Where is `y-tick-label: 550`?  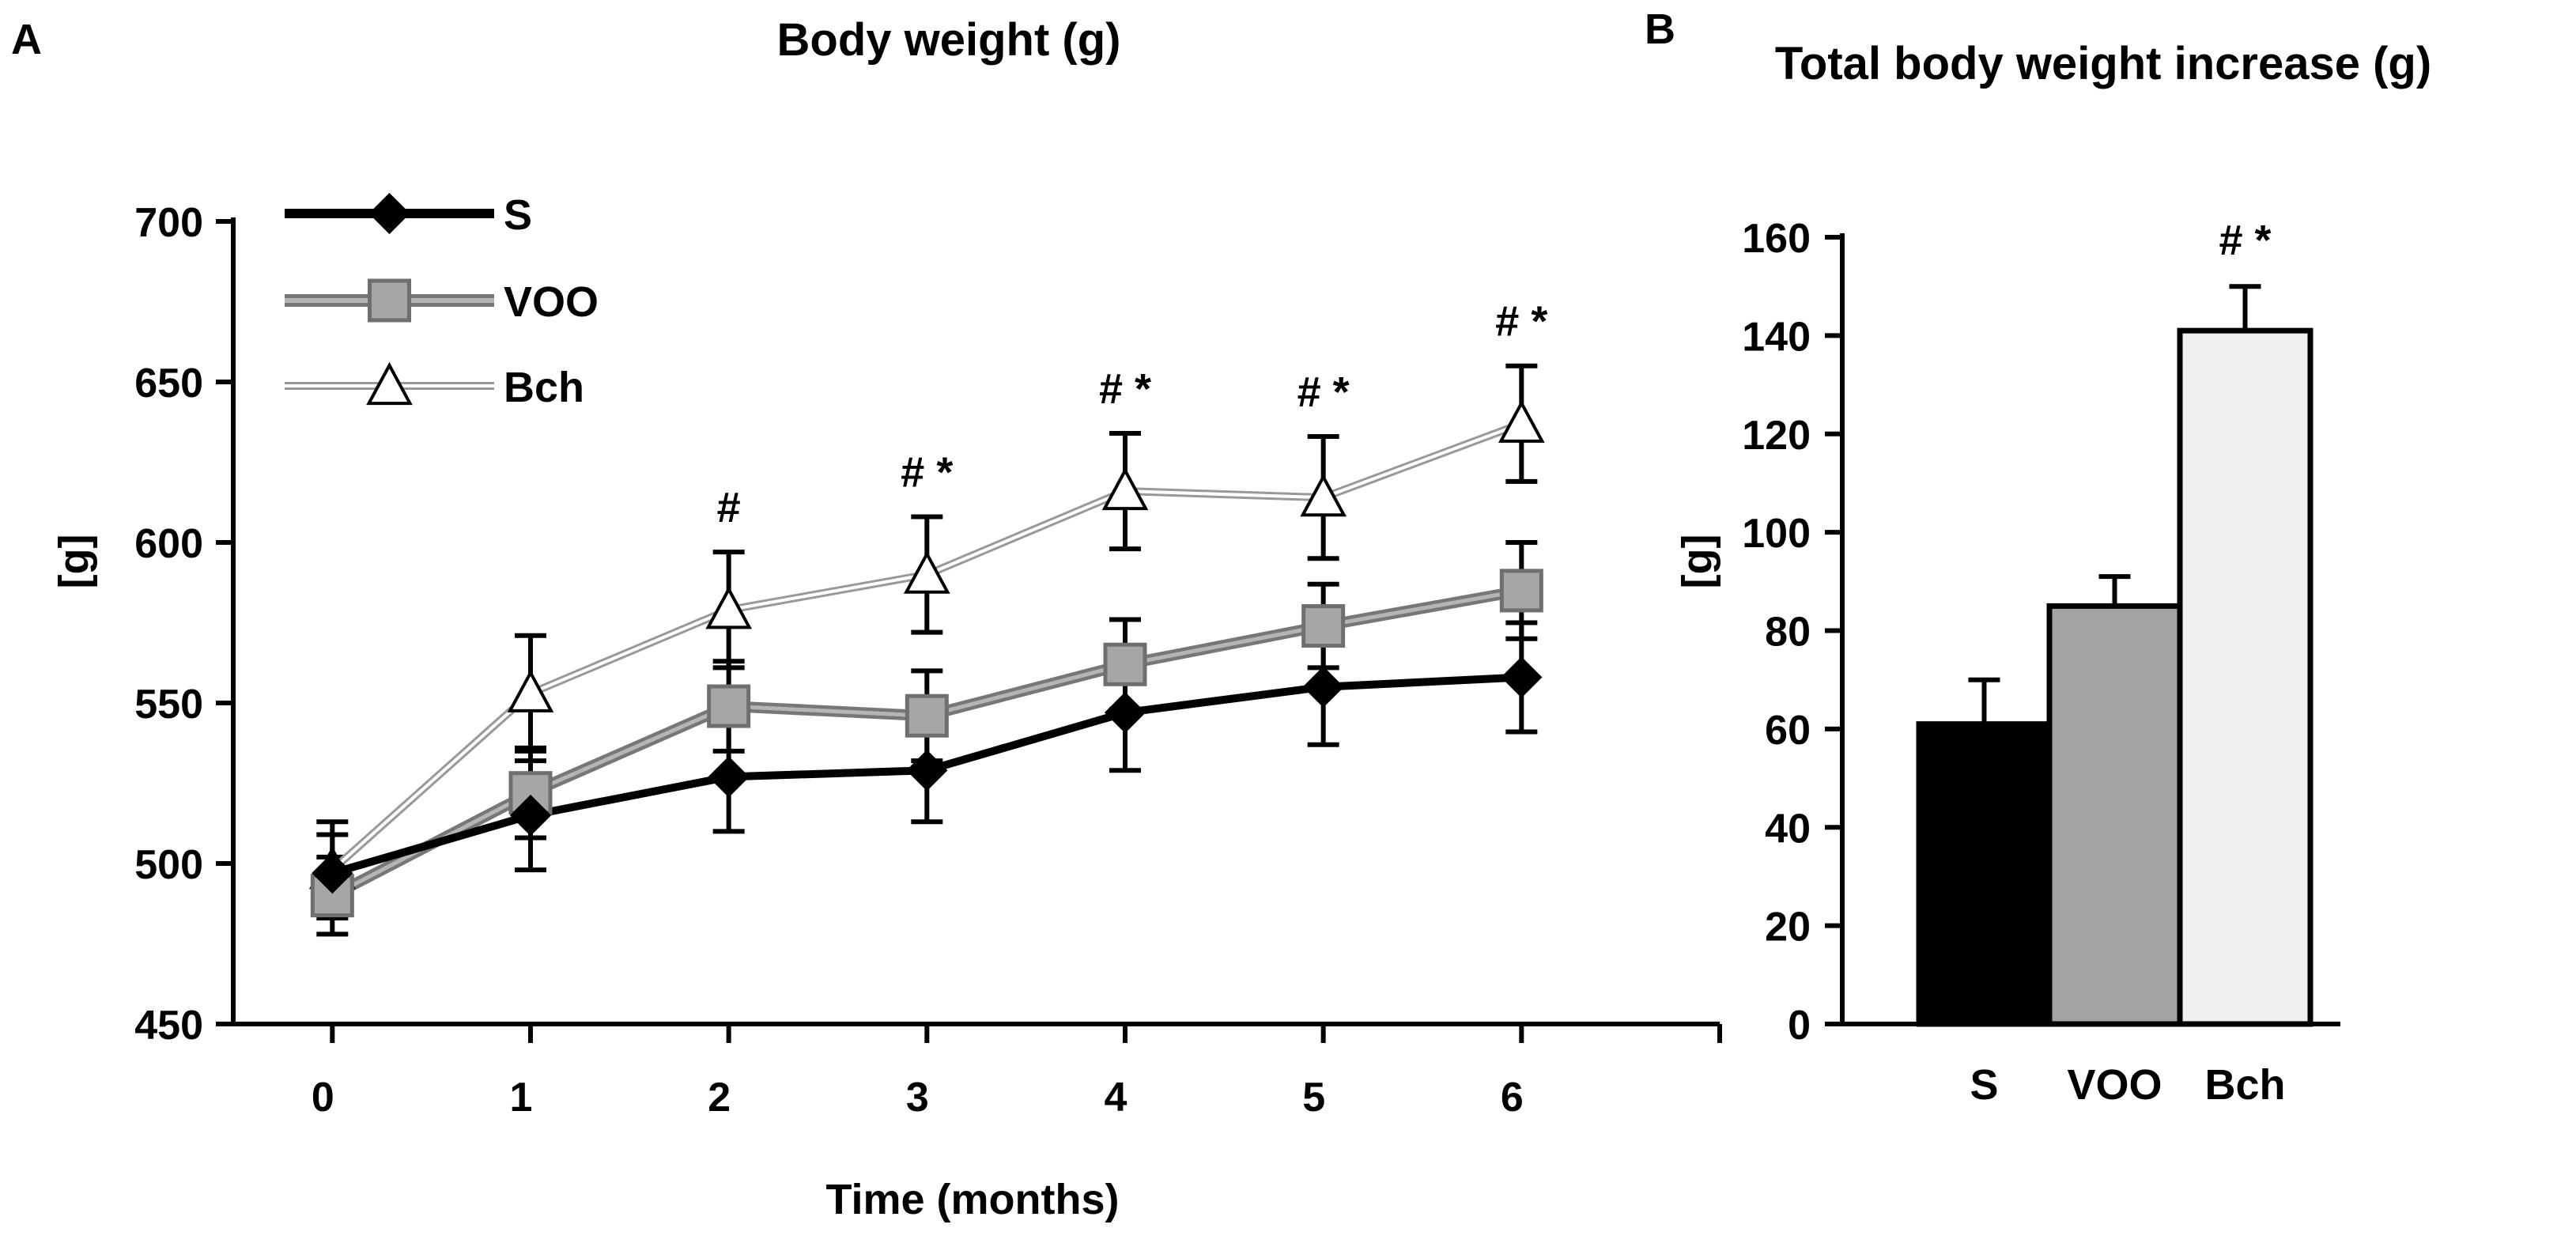 y-tick-label: 550 is located at coordinates (168, 704).